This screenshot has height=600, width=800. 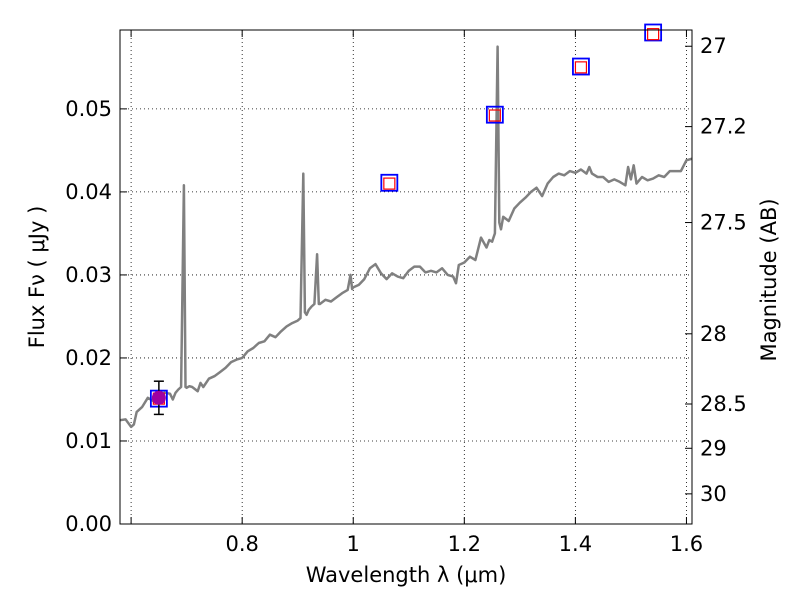 I want to click on x-tick-label: 1.2, so click(x=464, y=544).